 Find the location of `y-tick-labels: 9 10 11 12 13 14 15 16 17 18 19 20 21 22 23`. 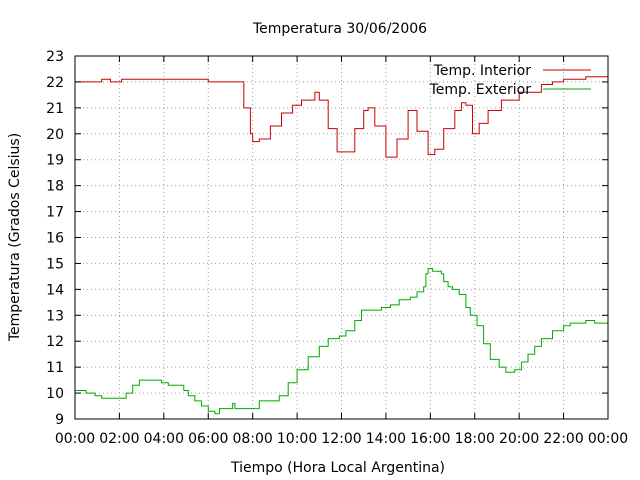

y-tick-labels: 9 10 11 12 13 14 15 16 17 18 19 20 21 22 23 is located at coordinates (55, 238).